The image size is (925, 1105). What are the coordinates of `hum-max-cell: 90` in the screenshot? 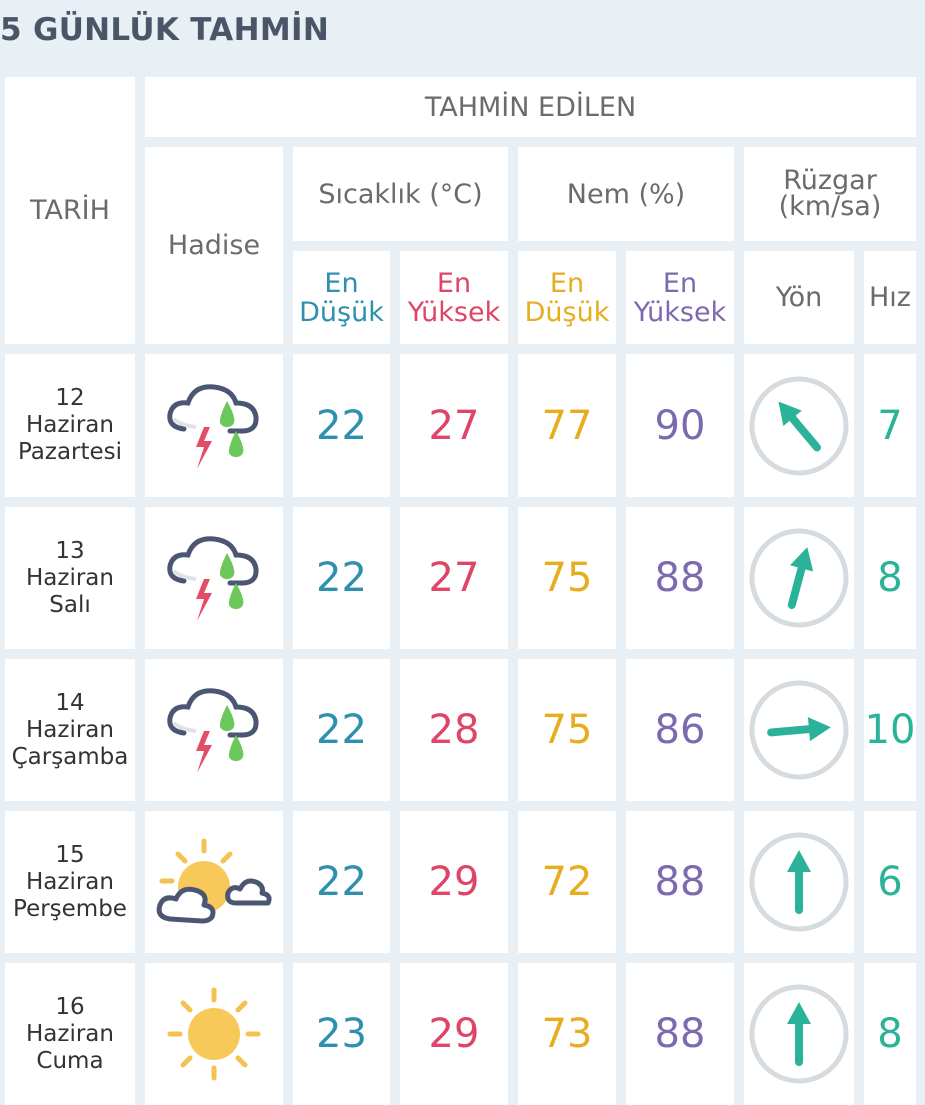 It's located at (680, 425).